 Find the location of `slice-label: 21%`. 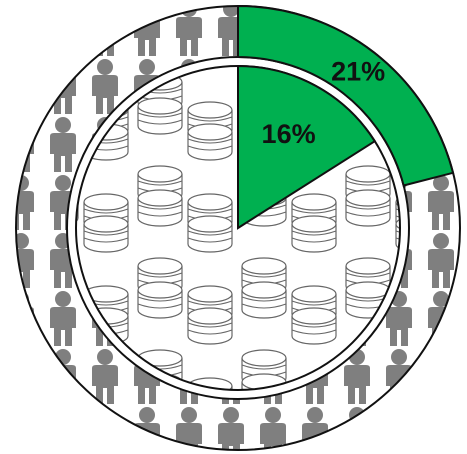

slice-label: 21% is located at coordinates (358, 71).